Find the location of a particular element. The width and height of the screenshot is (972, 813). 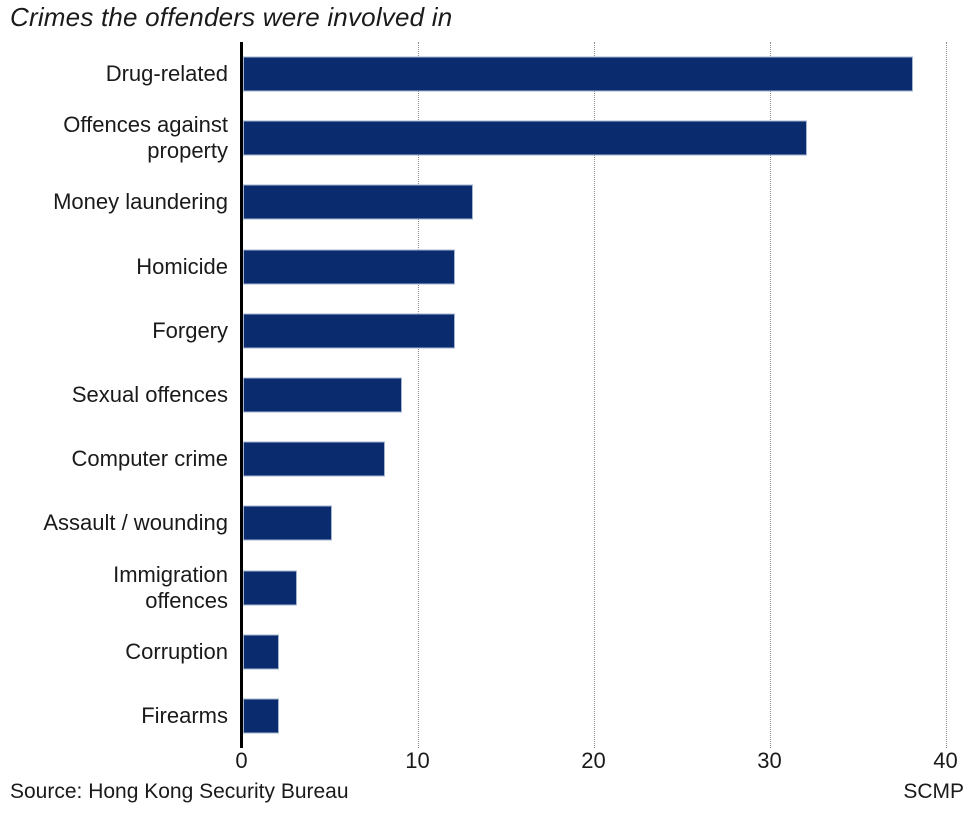

y-axis-line is located at coordinates (241, 395).